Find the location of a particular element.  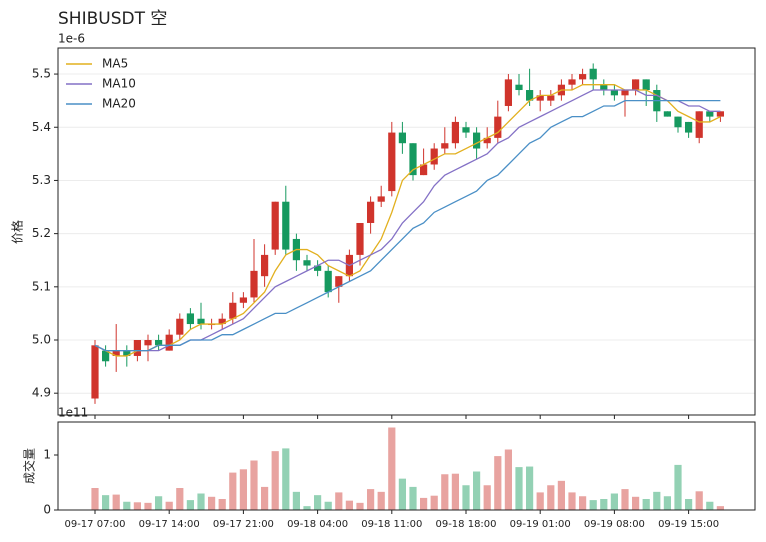

volume-axis-label: 成交量 is located at coordinates (29, 466).